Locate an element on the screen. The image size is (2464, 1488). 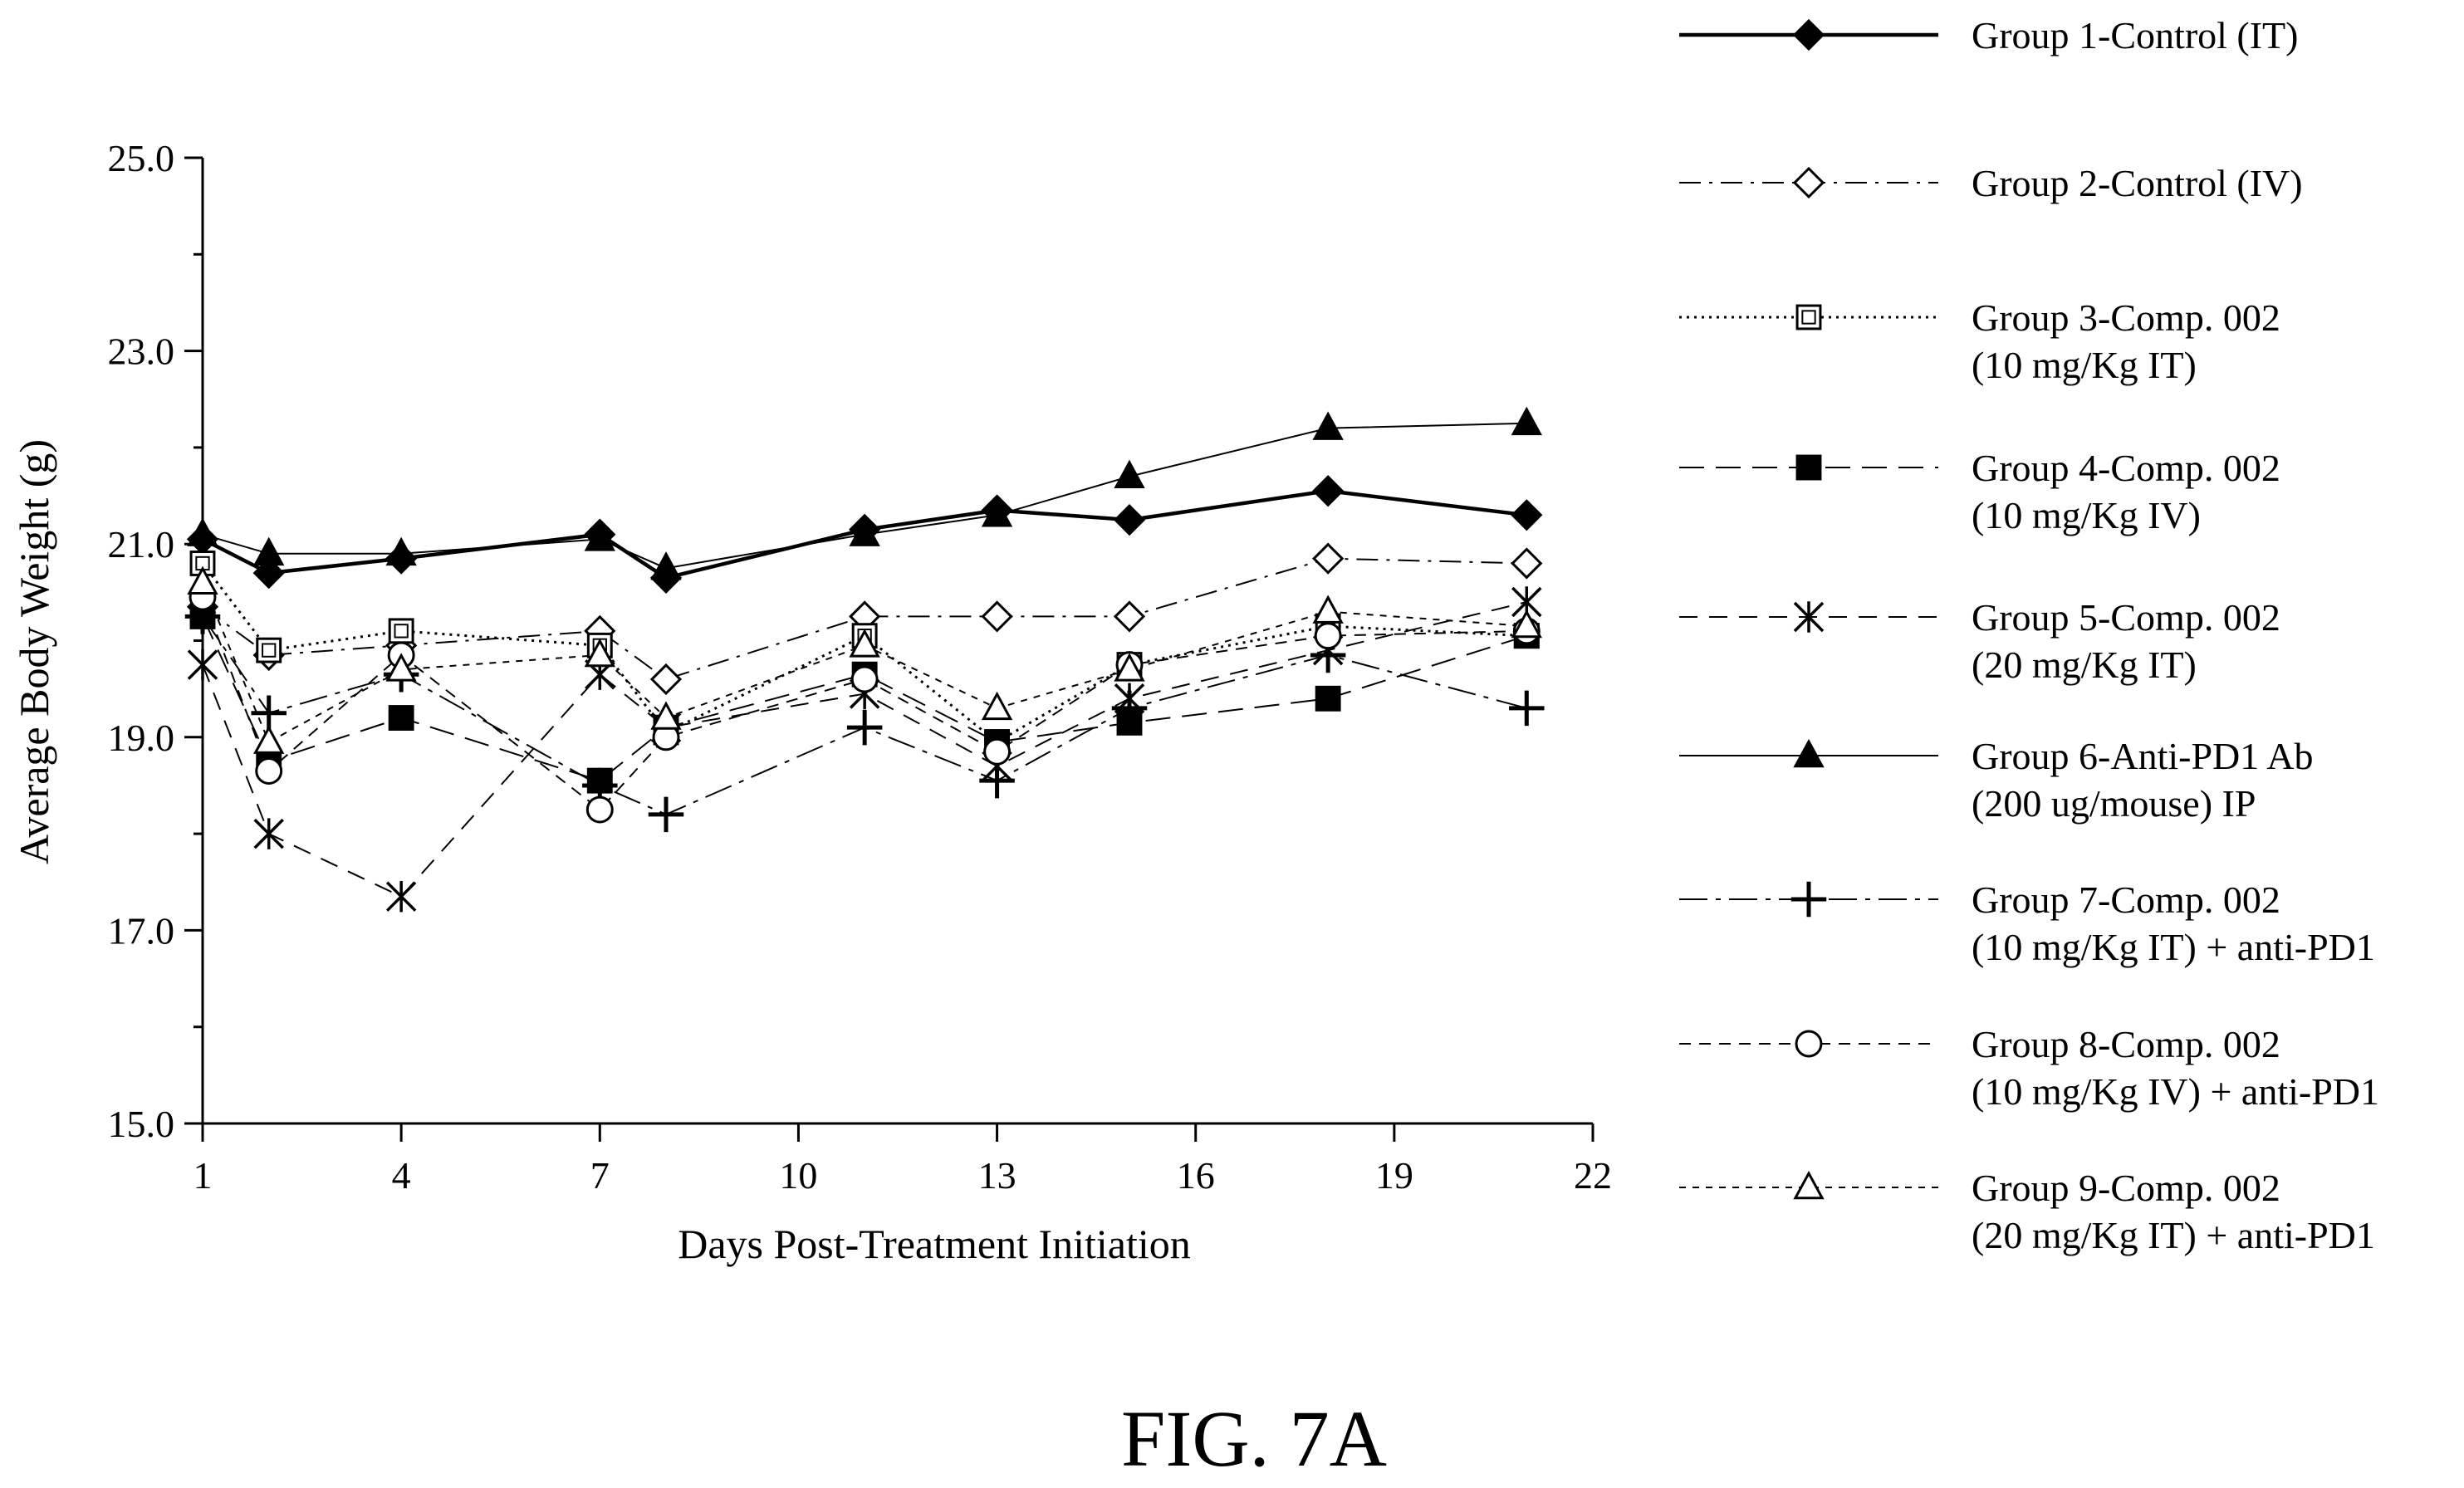
legend-label-4-1: (10 mg/Kg IV) is located at coordinates (2086, 515).